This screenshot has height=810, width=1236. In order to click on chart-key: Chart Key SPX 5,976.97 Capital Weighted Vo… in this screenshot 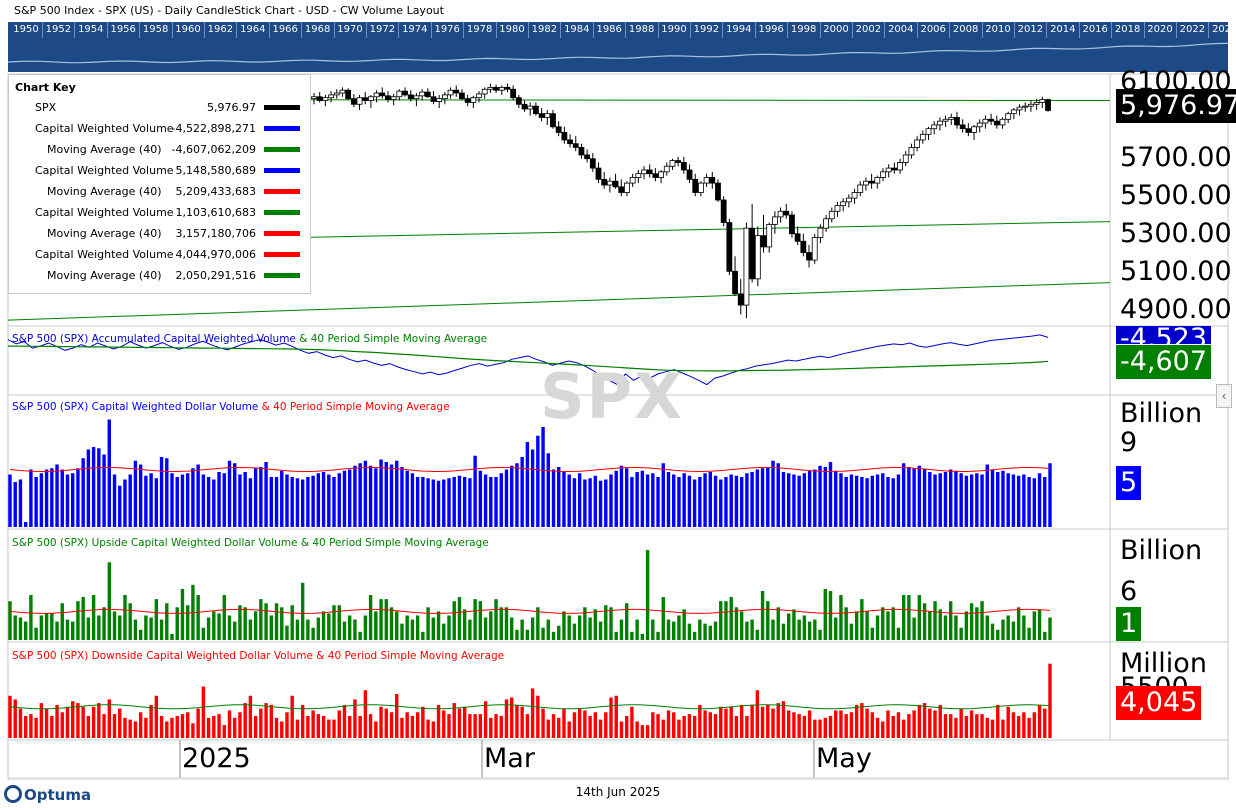, I will do `click(159, 184)`.